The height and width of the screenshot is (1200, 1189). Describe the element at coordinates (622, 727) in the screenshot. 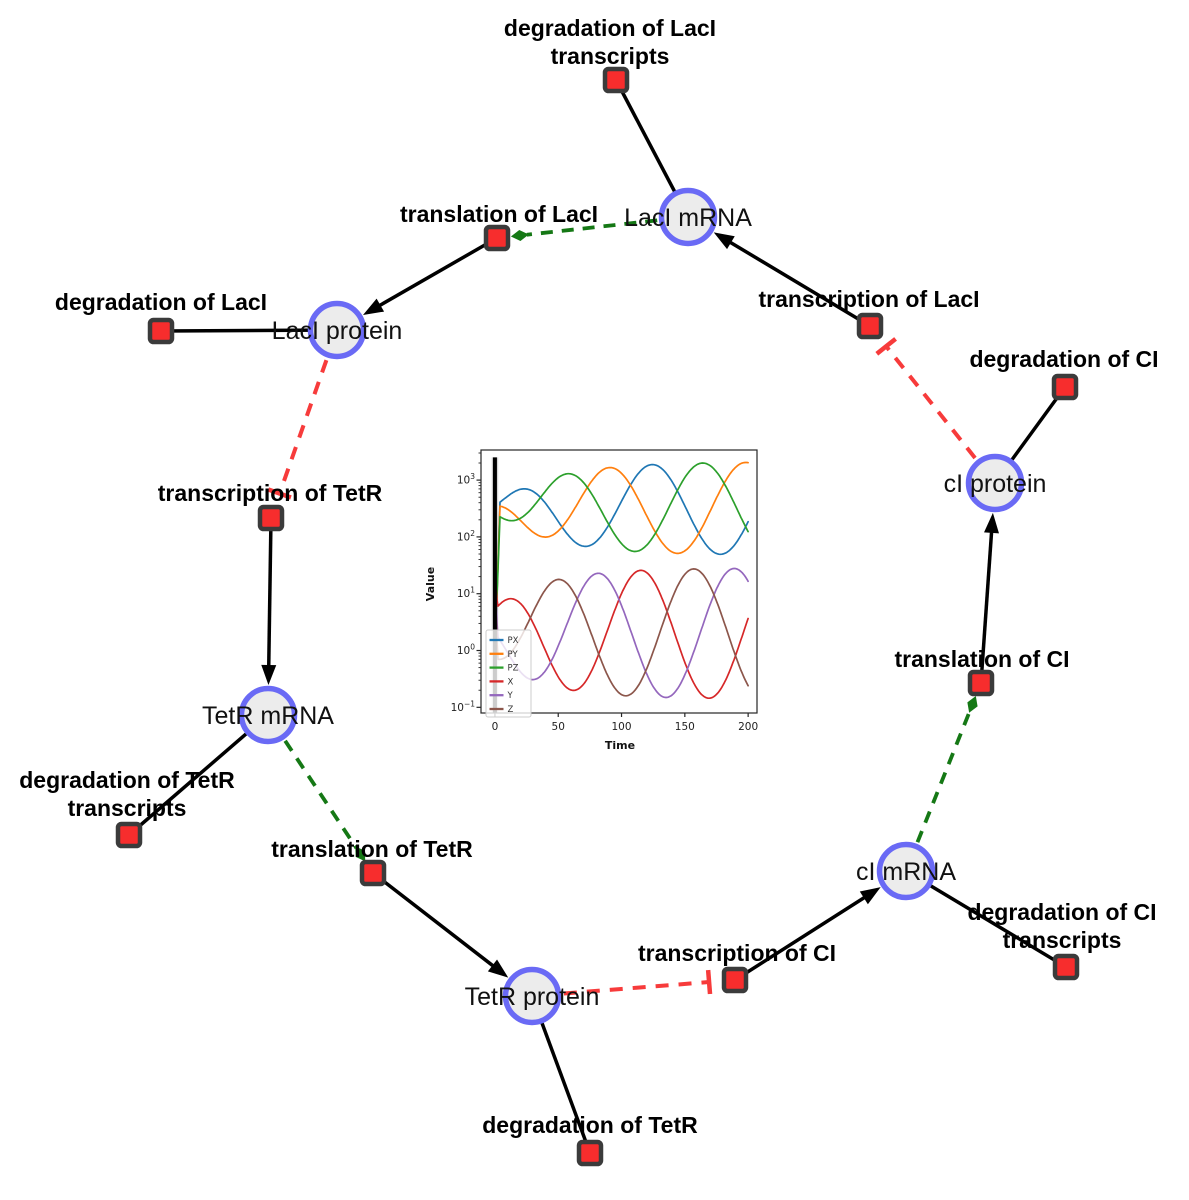

I see `x-tick-label-100: 100` at that location.